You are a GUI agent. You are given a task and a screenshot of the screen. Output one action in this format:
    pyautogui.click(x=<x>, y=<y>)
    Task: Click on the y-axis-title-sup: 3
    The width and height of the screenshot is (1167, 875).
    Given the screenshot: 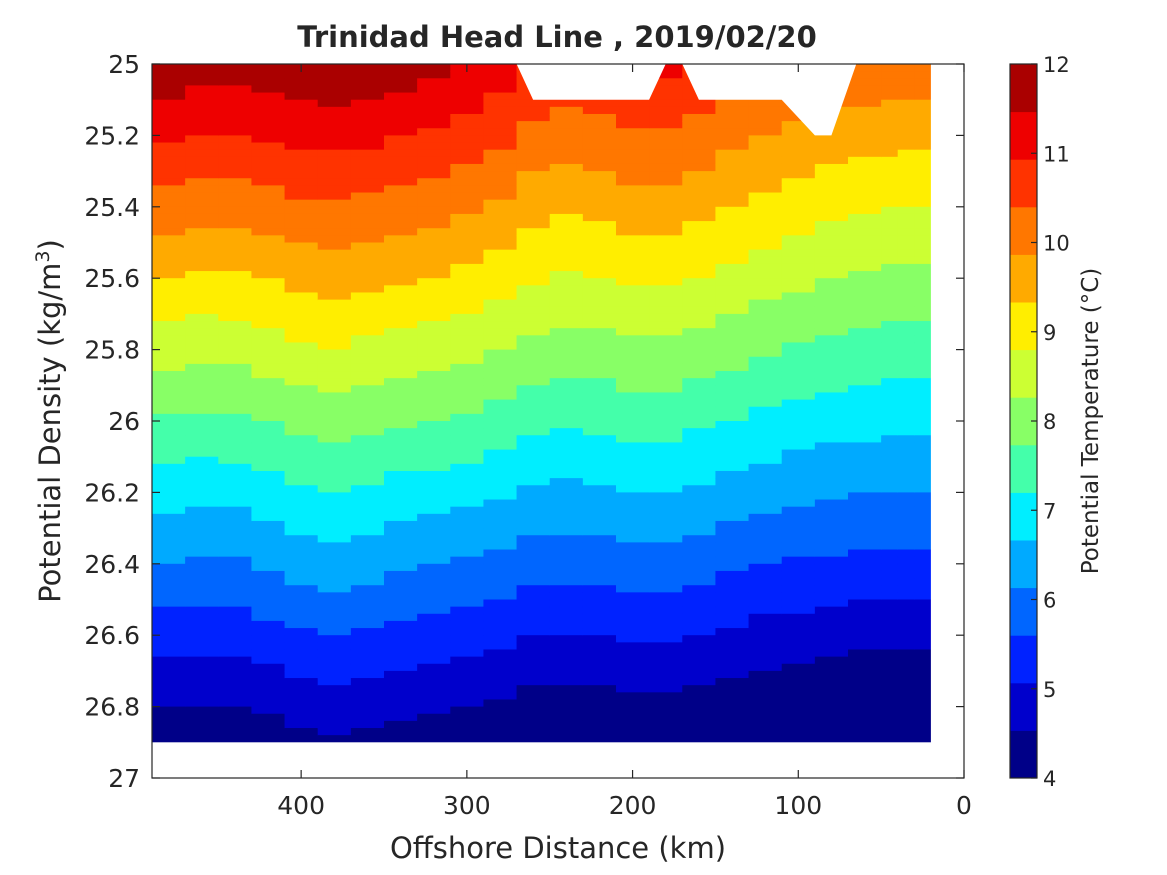 What is the action you would take?
    pyautogui.click(x=43, y=256)
    